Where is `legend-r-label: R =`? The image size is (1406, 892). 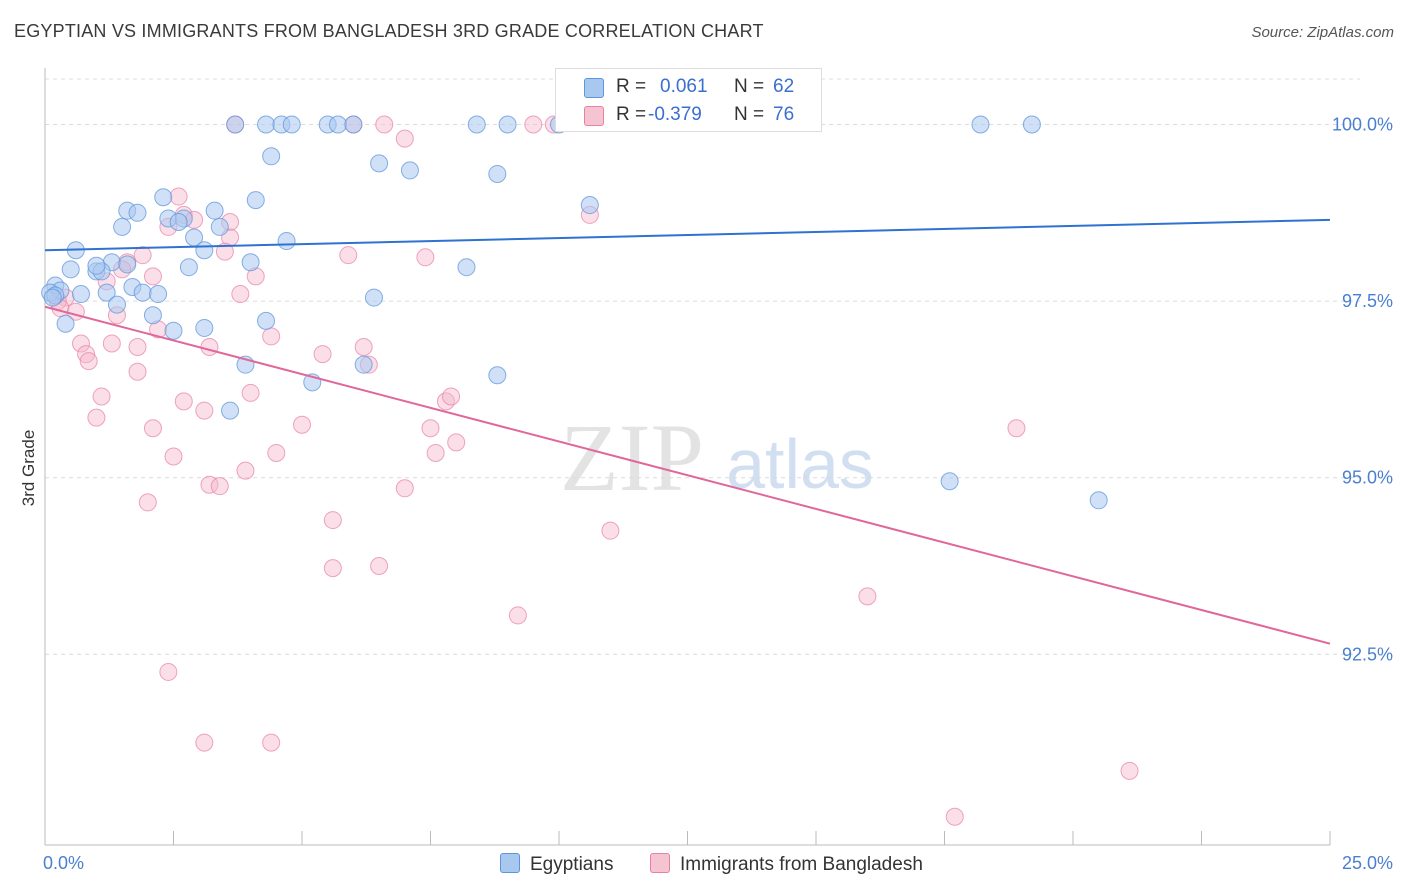 legend-r-label: R = is located at coordinates (631, 114).